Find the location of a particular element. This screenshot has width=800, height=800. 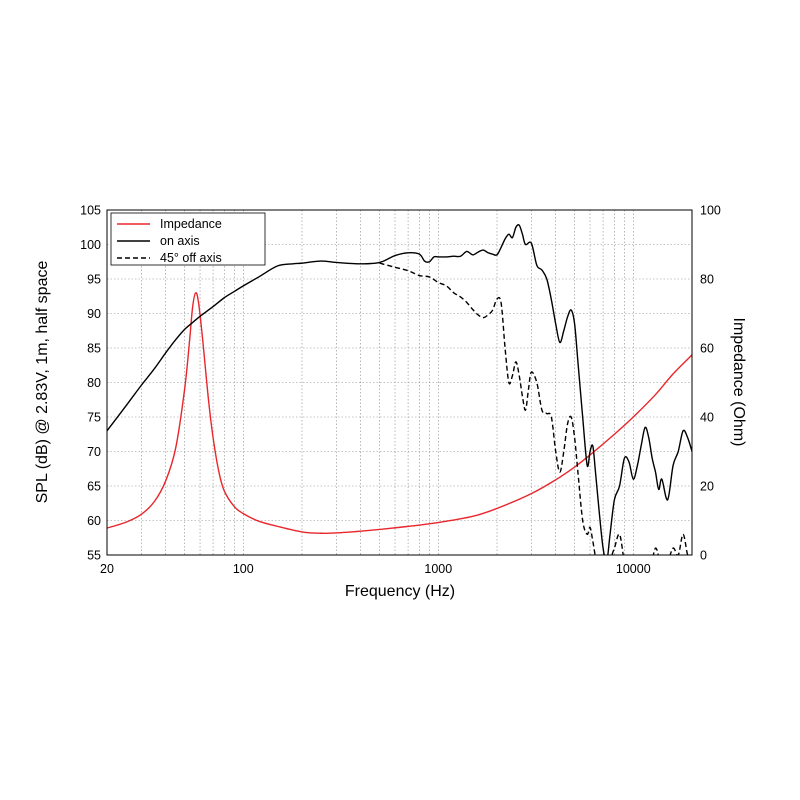

y-tick-label-left: 60 is located at coordinates (94, 521).